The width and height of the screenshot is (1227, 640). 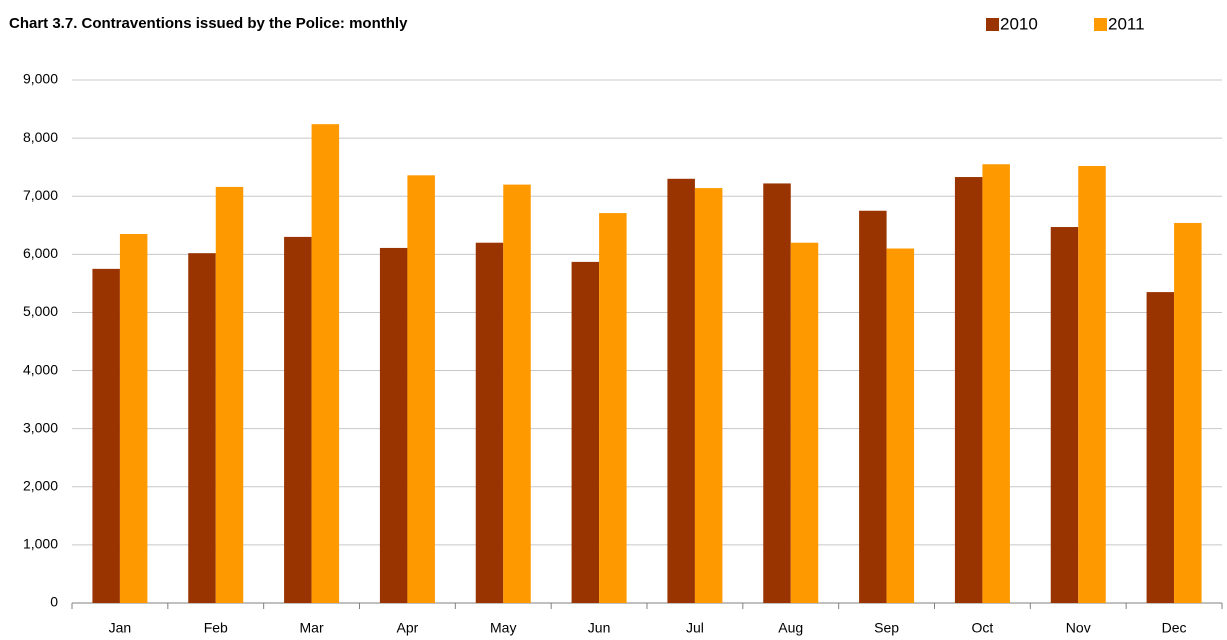 I want to click on x-tick-label: Apr, so click(x=408, y=628).